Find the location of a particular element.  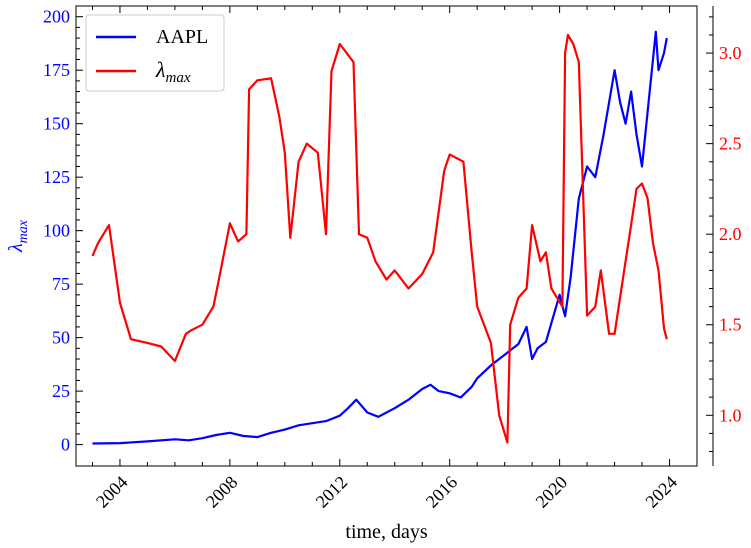

right-y-tick-label: 1.0 is located at coordinates (730, 415).